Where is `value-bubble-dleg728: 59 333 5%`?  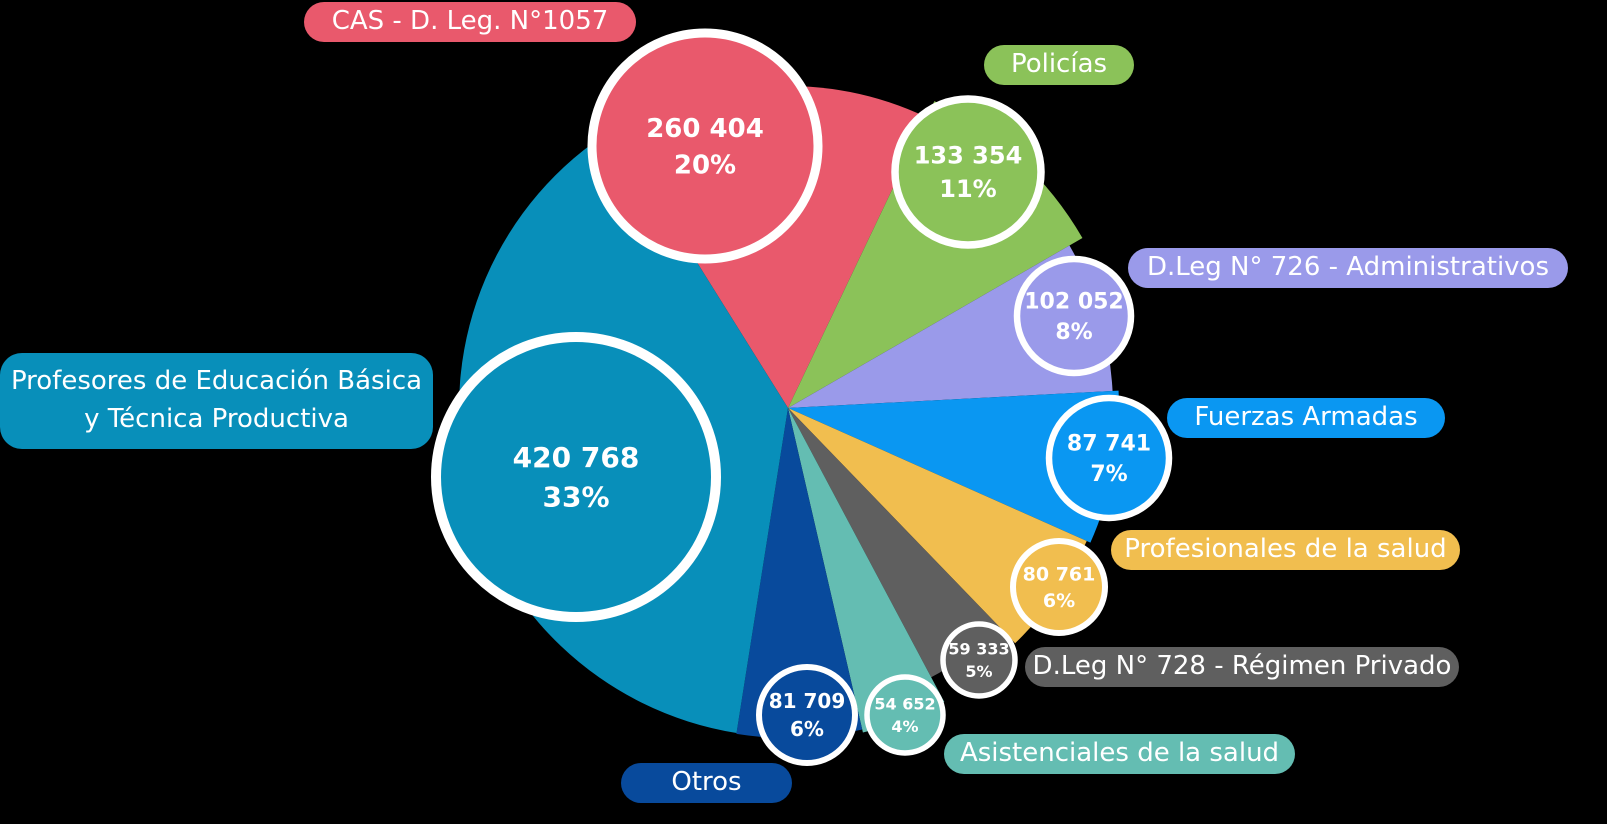 value-bubble-dleg728: 59 333 5% is located at coordinates (979, 660).